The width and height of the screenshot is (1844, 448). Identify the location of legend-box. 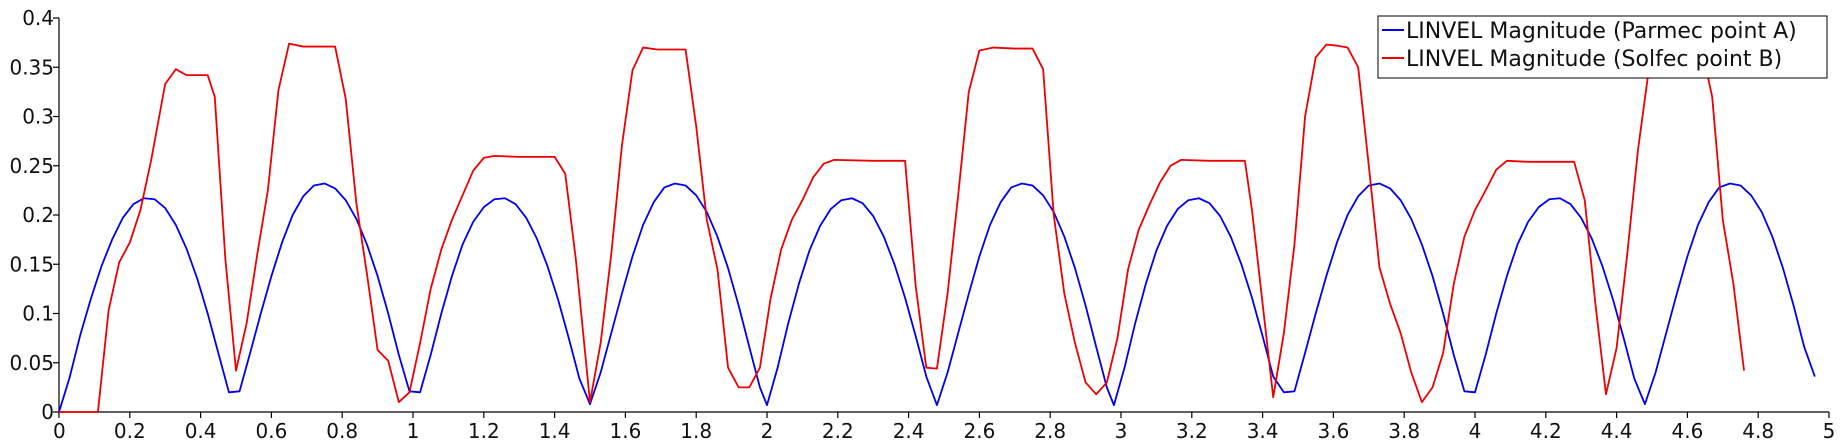
(1602, 47).